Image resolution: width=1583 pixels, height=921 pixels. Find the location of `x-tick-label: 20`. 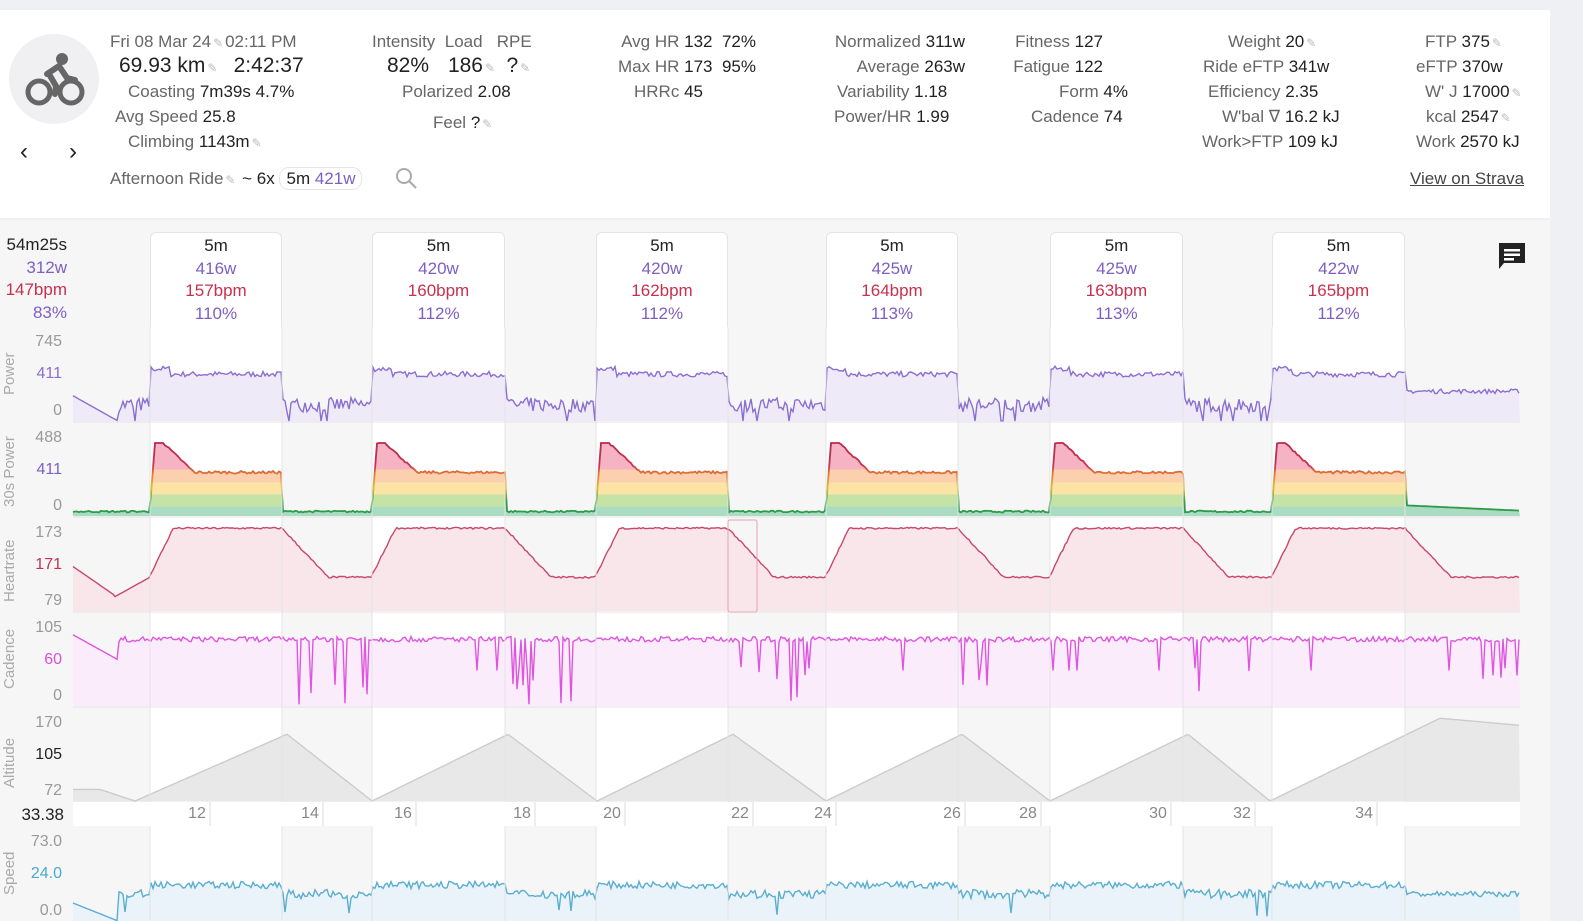

x-tick-label: 20 is located at coordinates (612, 813).